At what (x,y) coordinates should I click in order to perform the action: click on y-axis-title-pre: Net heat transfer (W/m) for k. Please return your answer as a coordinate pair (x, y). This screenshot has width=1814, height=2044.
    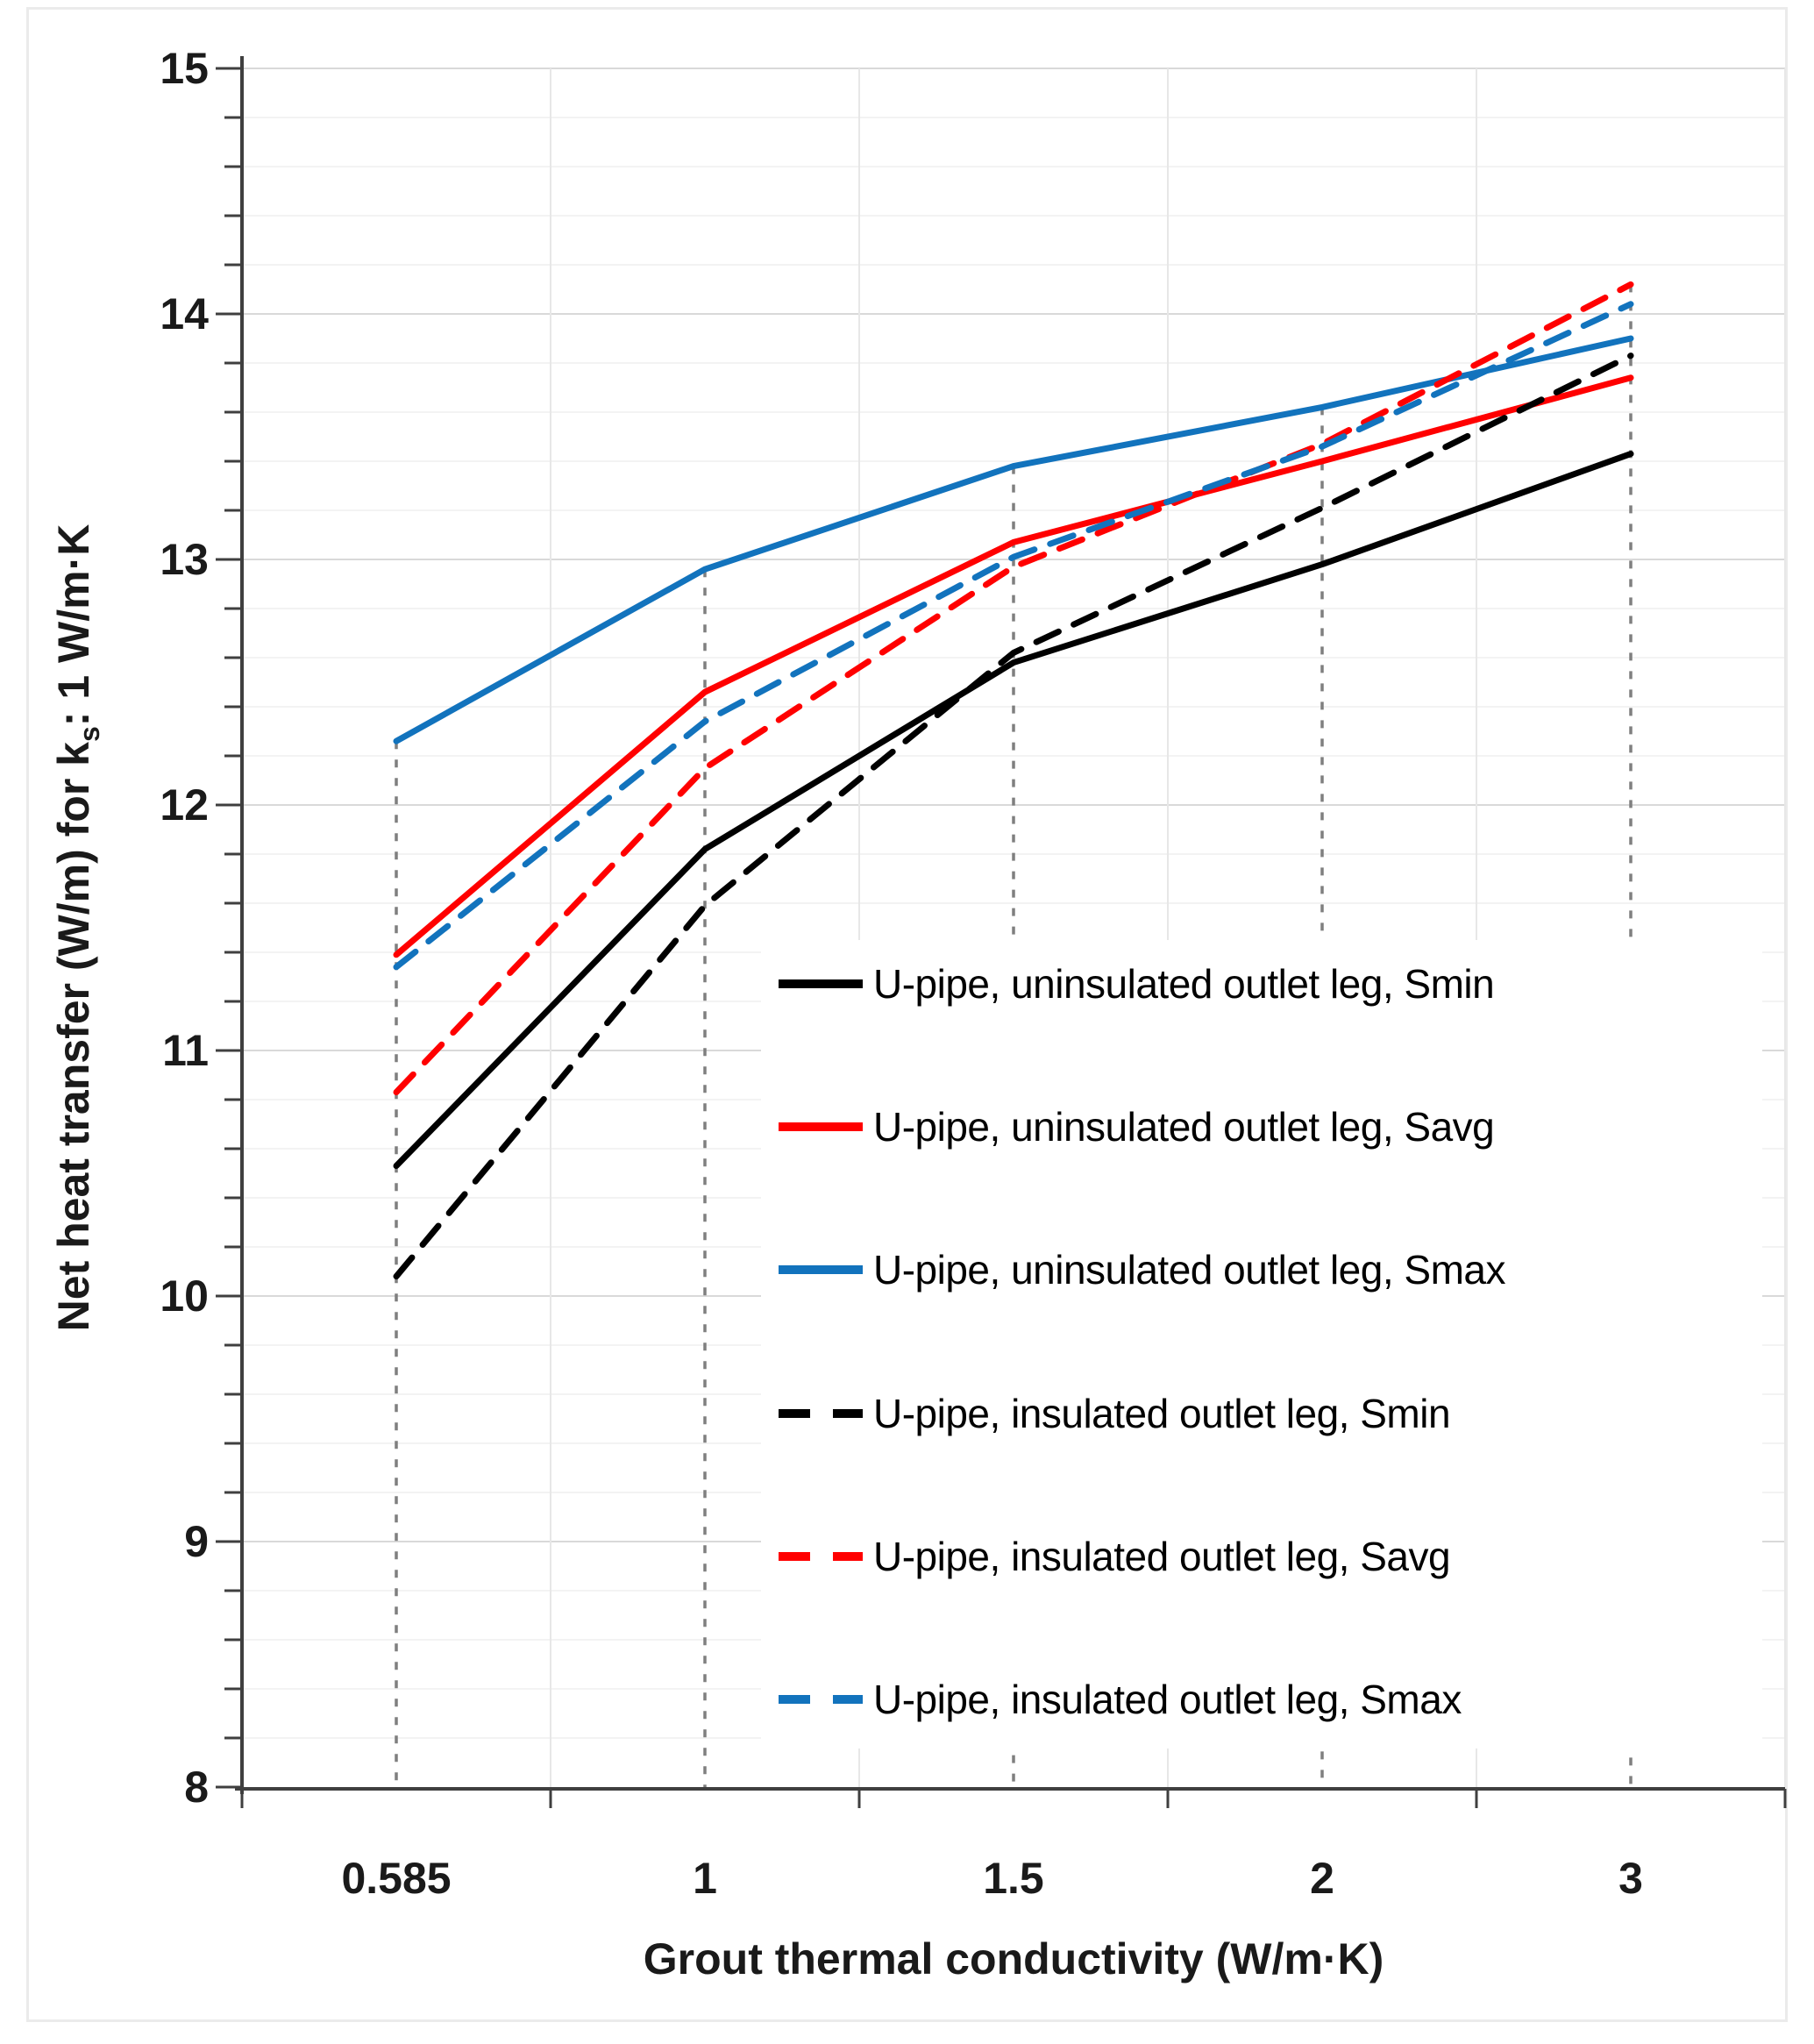
    Looking at the image, I should click on (73, 1037).